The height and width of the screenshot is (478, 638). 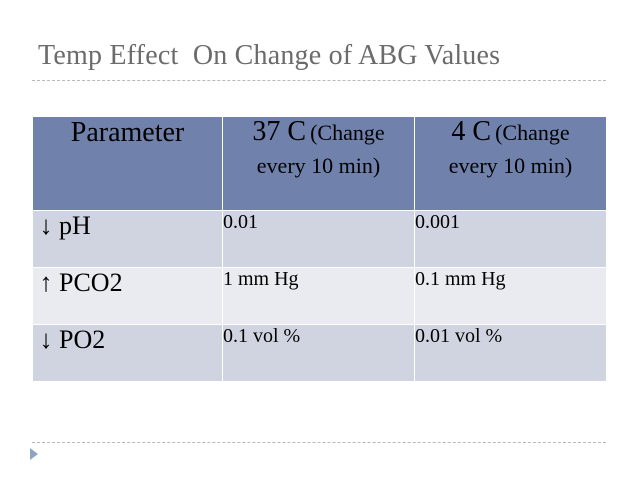 What do you see at coordinates (127, 296) in the screenshot?
I see `row-parameter: ↑ PCO2` at bounding box center [127, 296].